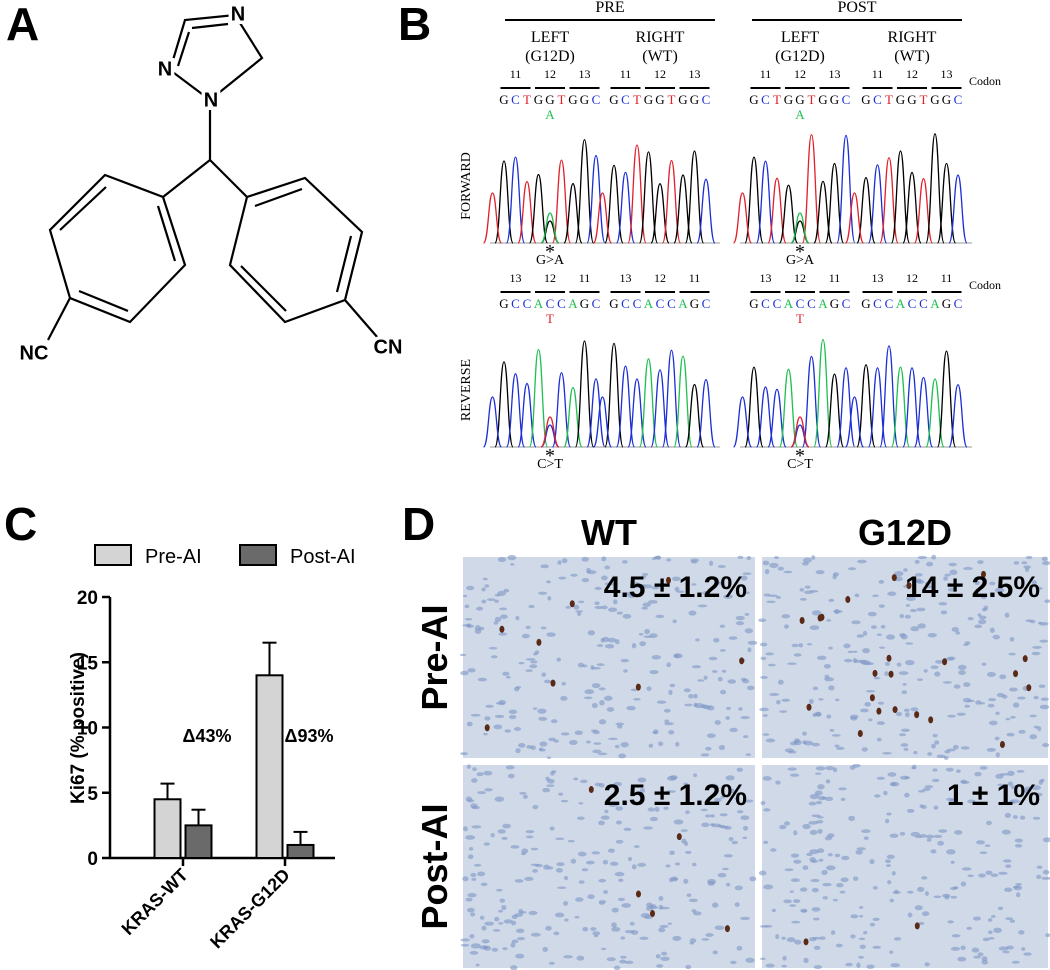 This screenshot has height=970, width=1050. I want to click on mutation-change: C>T, so click(550, 464).